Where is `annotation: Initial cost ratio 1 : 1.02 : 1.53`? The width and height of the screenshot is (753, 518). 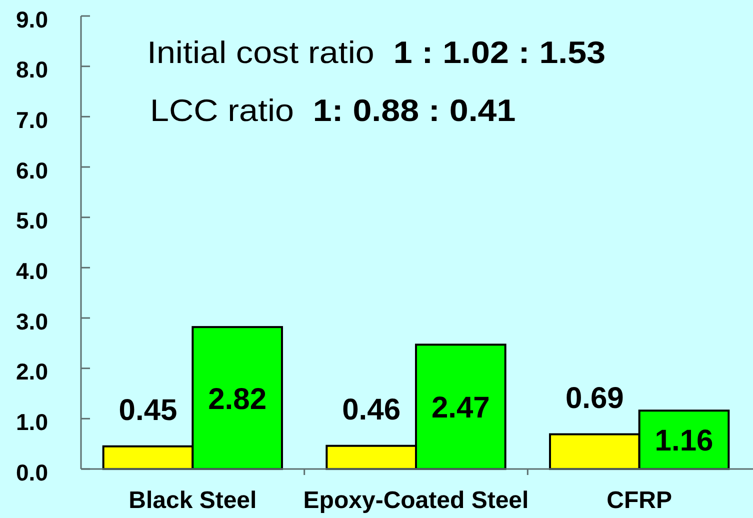
annotation: Initial cost ratio 1 : 1.02 : 1.53 is located at coordinates (376, 52).